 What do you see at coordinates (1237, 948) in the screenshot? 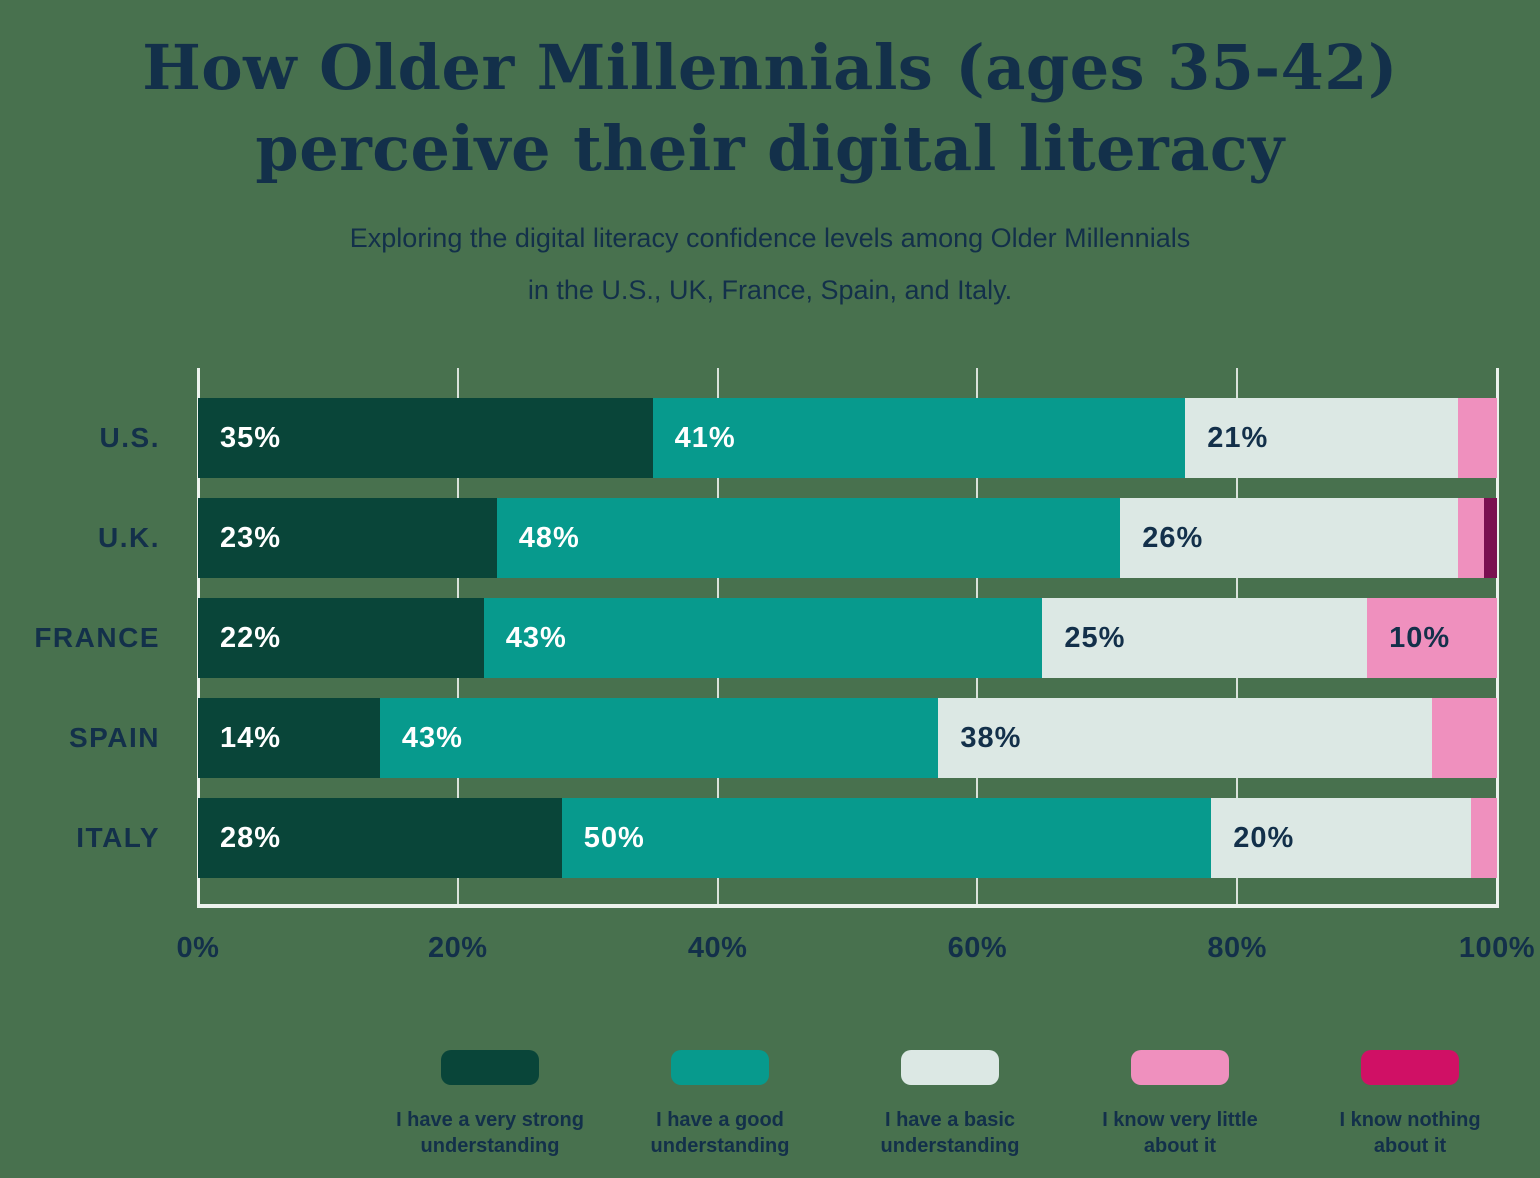
I see `x-tick-label: 80%` at bounding box center [1237, 948].